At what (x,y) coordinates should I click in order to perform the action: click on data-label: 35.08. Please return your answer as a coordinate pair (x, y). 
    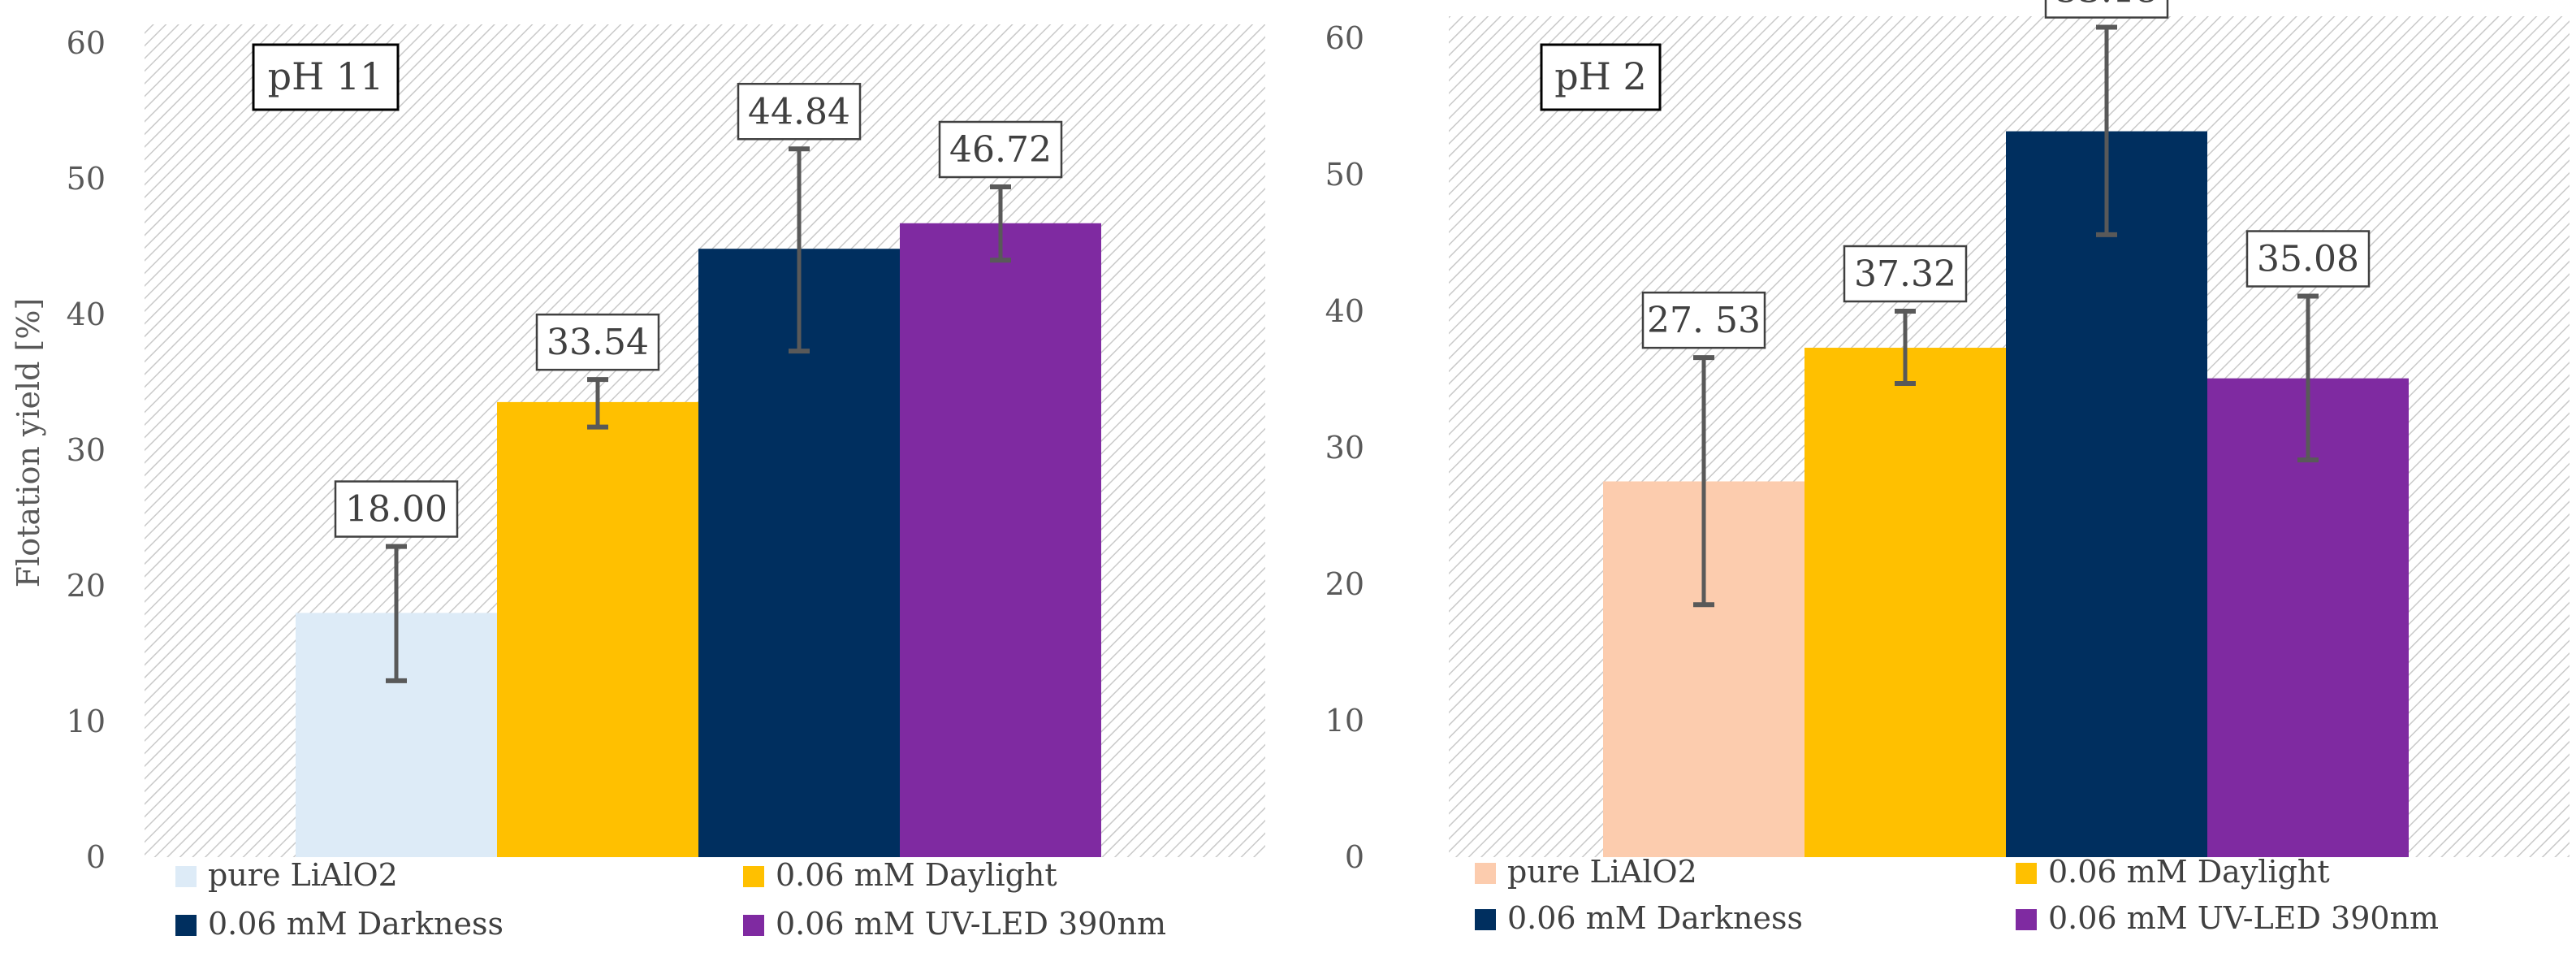
    Looking at the image, I should click on (2308, 259).